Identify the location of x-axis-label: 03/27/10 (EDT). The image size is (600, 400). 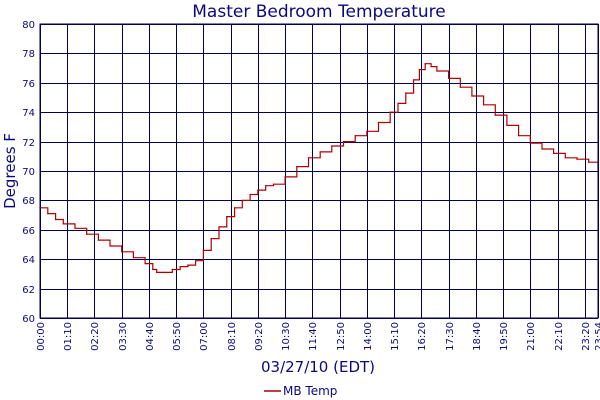
(318, 367).